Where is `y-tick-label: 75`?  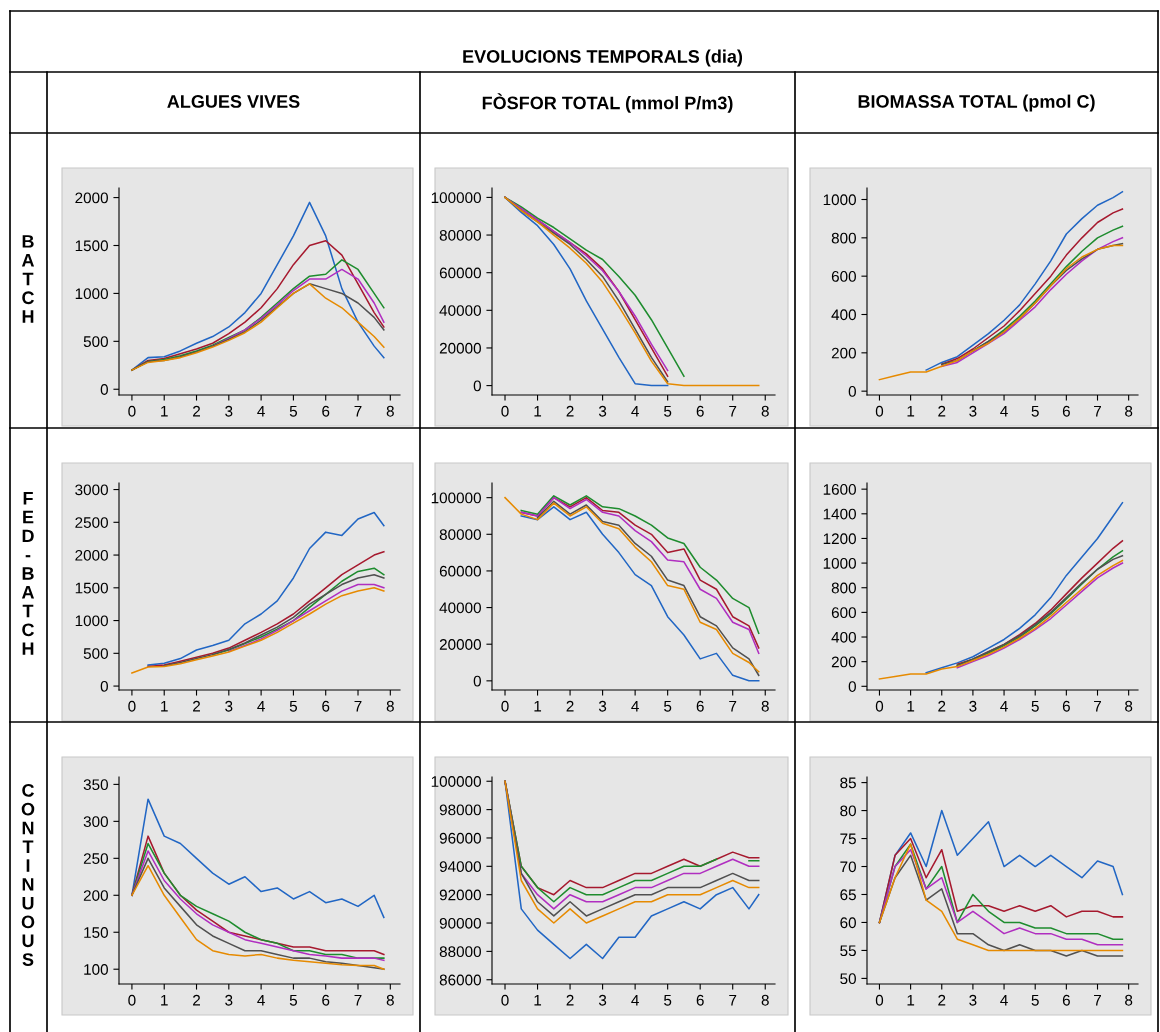 y-tick-label: 75 is located at coordinates (848, 839).